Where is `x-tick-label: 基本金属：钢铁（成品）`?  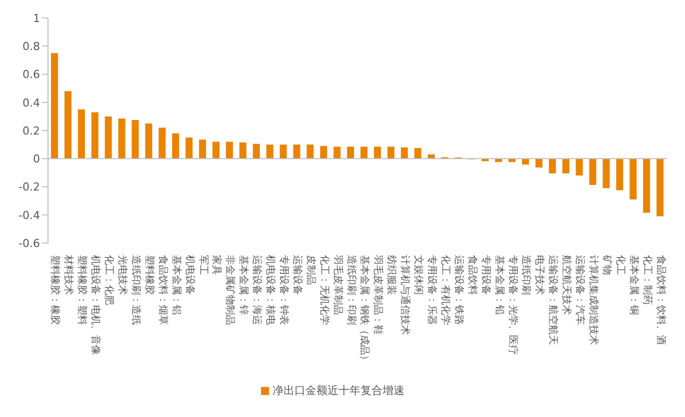 x-tick-label: 基本金属：钢铁（成品） is located at coordinates (364, 310).